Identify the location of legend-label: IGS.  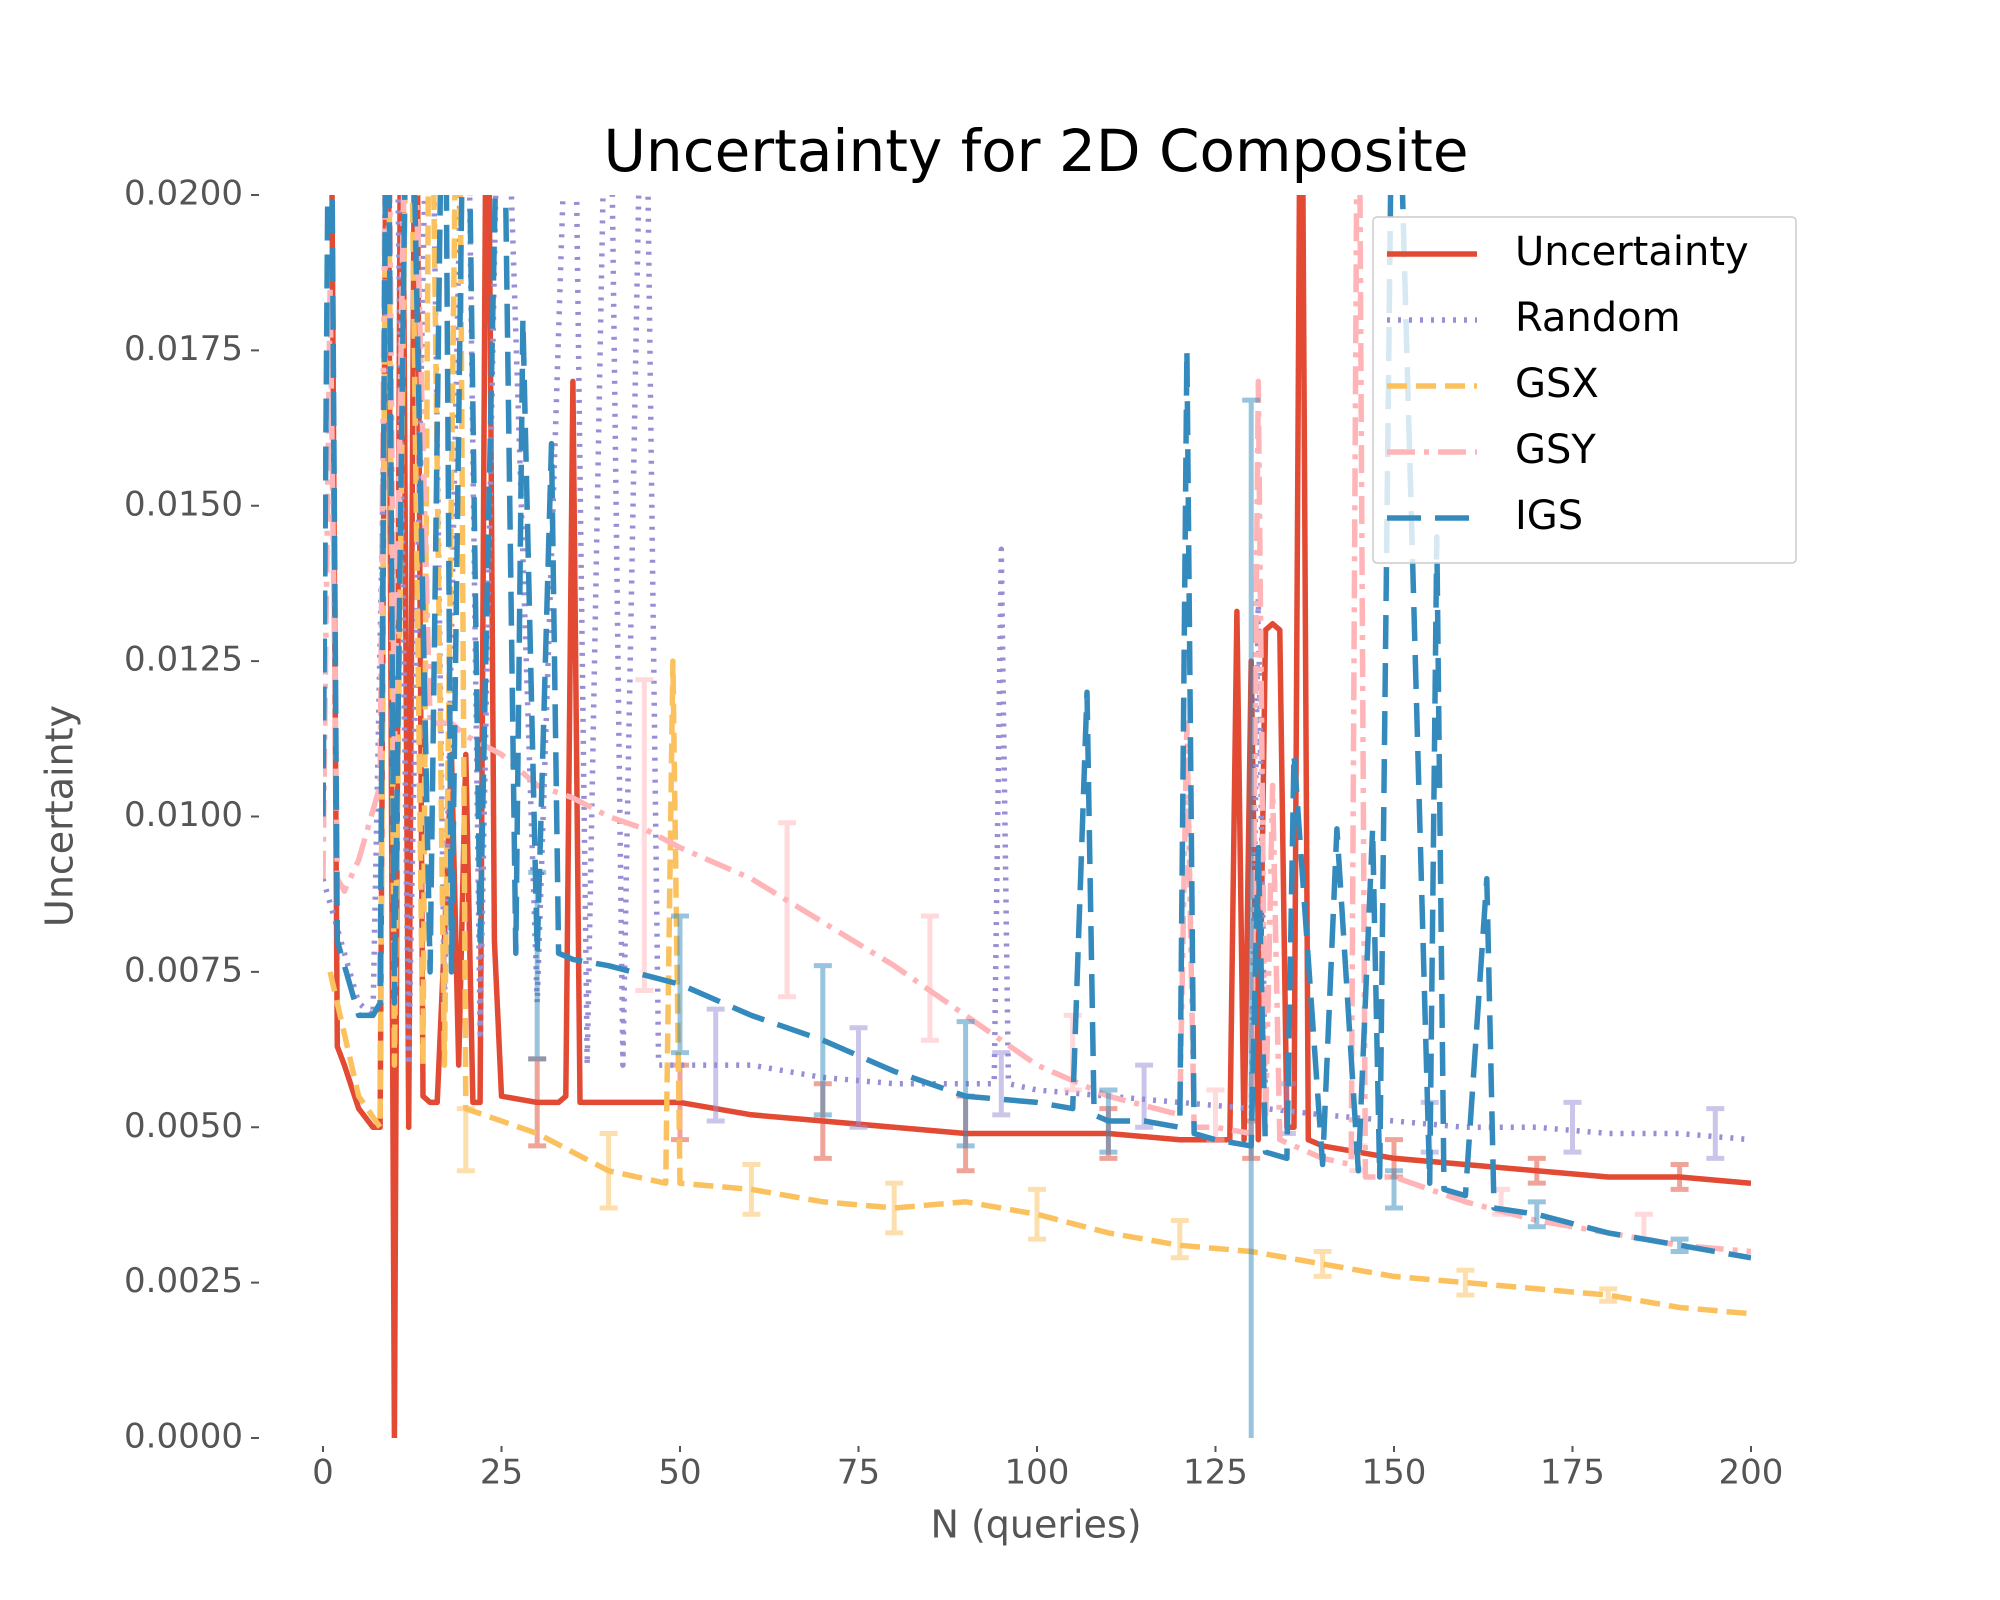
(1549, 516).